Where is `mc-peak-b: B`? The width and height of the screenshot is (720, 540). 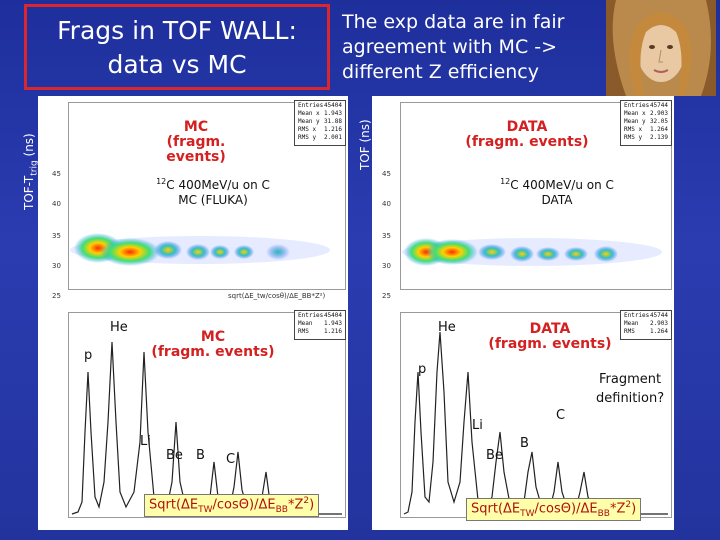 mc-peak-b: B is located at coordinates (200, 455).